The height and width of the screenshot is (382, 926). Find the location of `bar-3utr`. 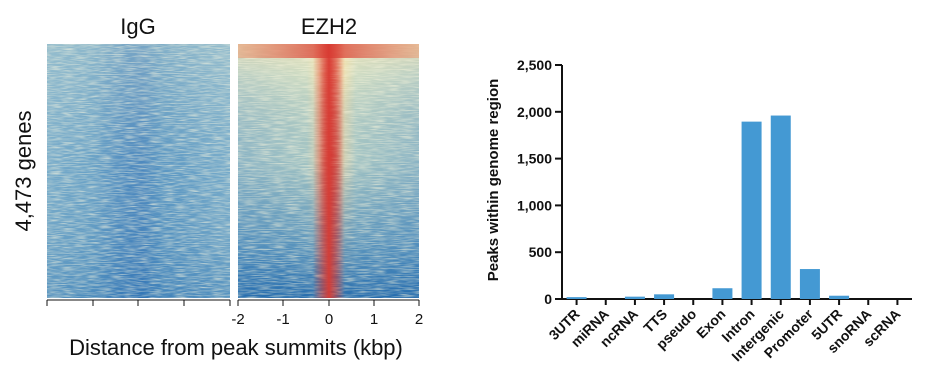

bar-3utr is located at coordinates (576, 298).